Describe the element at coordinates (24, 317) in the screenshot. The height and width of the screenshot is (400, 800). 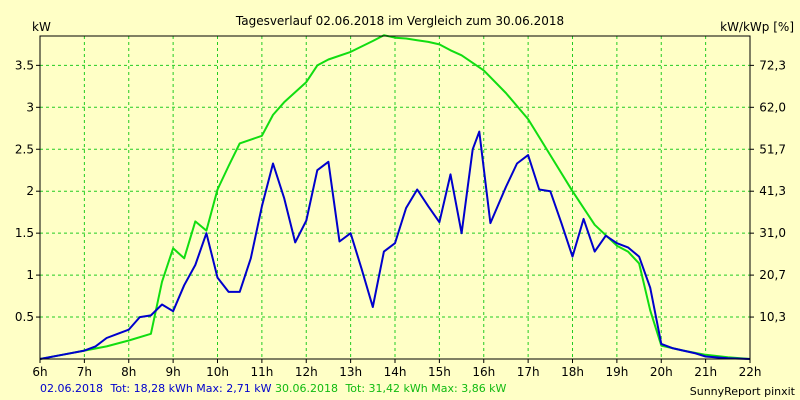
I see `y-tick-label-left: 0.5` at that location.